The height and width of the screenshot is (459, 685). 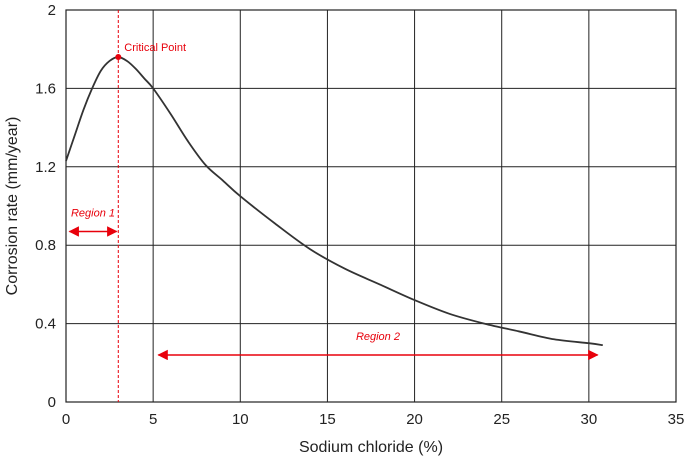 What do you see at coordinates (52, 402) in the screenshot?
I see `y-tick-label-0: 0` at bounding box center [52, 402].